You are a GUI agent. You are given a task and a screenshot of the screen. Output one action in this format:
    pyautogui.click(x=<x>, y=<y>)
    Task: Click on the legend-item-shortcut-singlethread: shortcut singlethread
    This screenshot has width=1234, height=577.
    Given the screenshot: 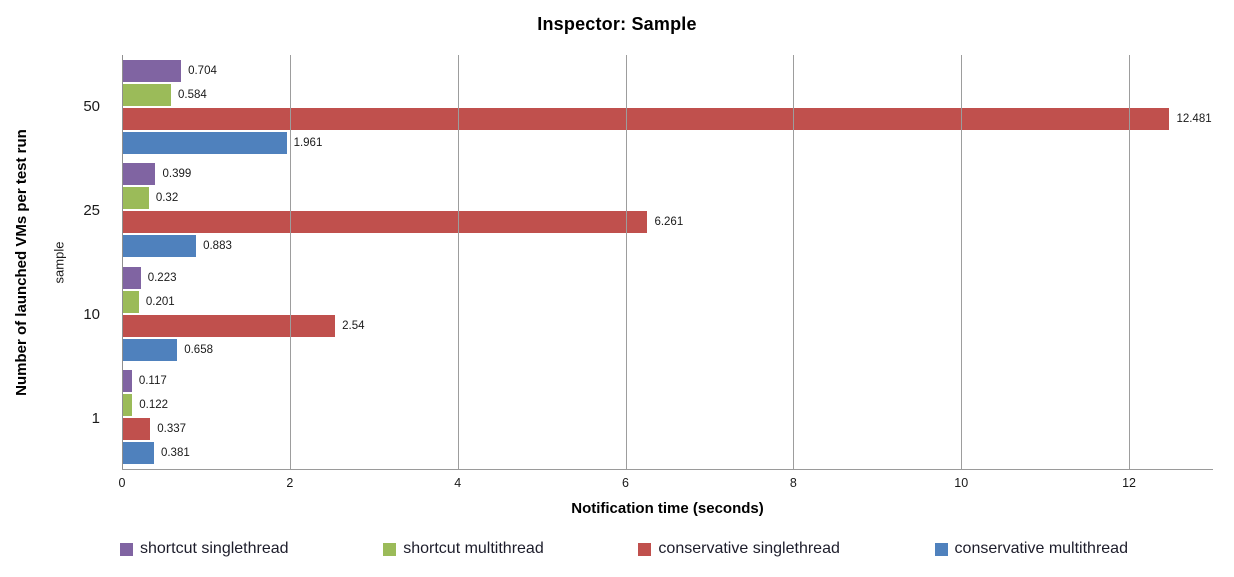 What is the action you would take?
    pyautogui.click(x=204, y=549)
    